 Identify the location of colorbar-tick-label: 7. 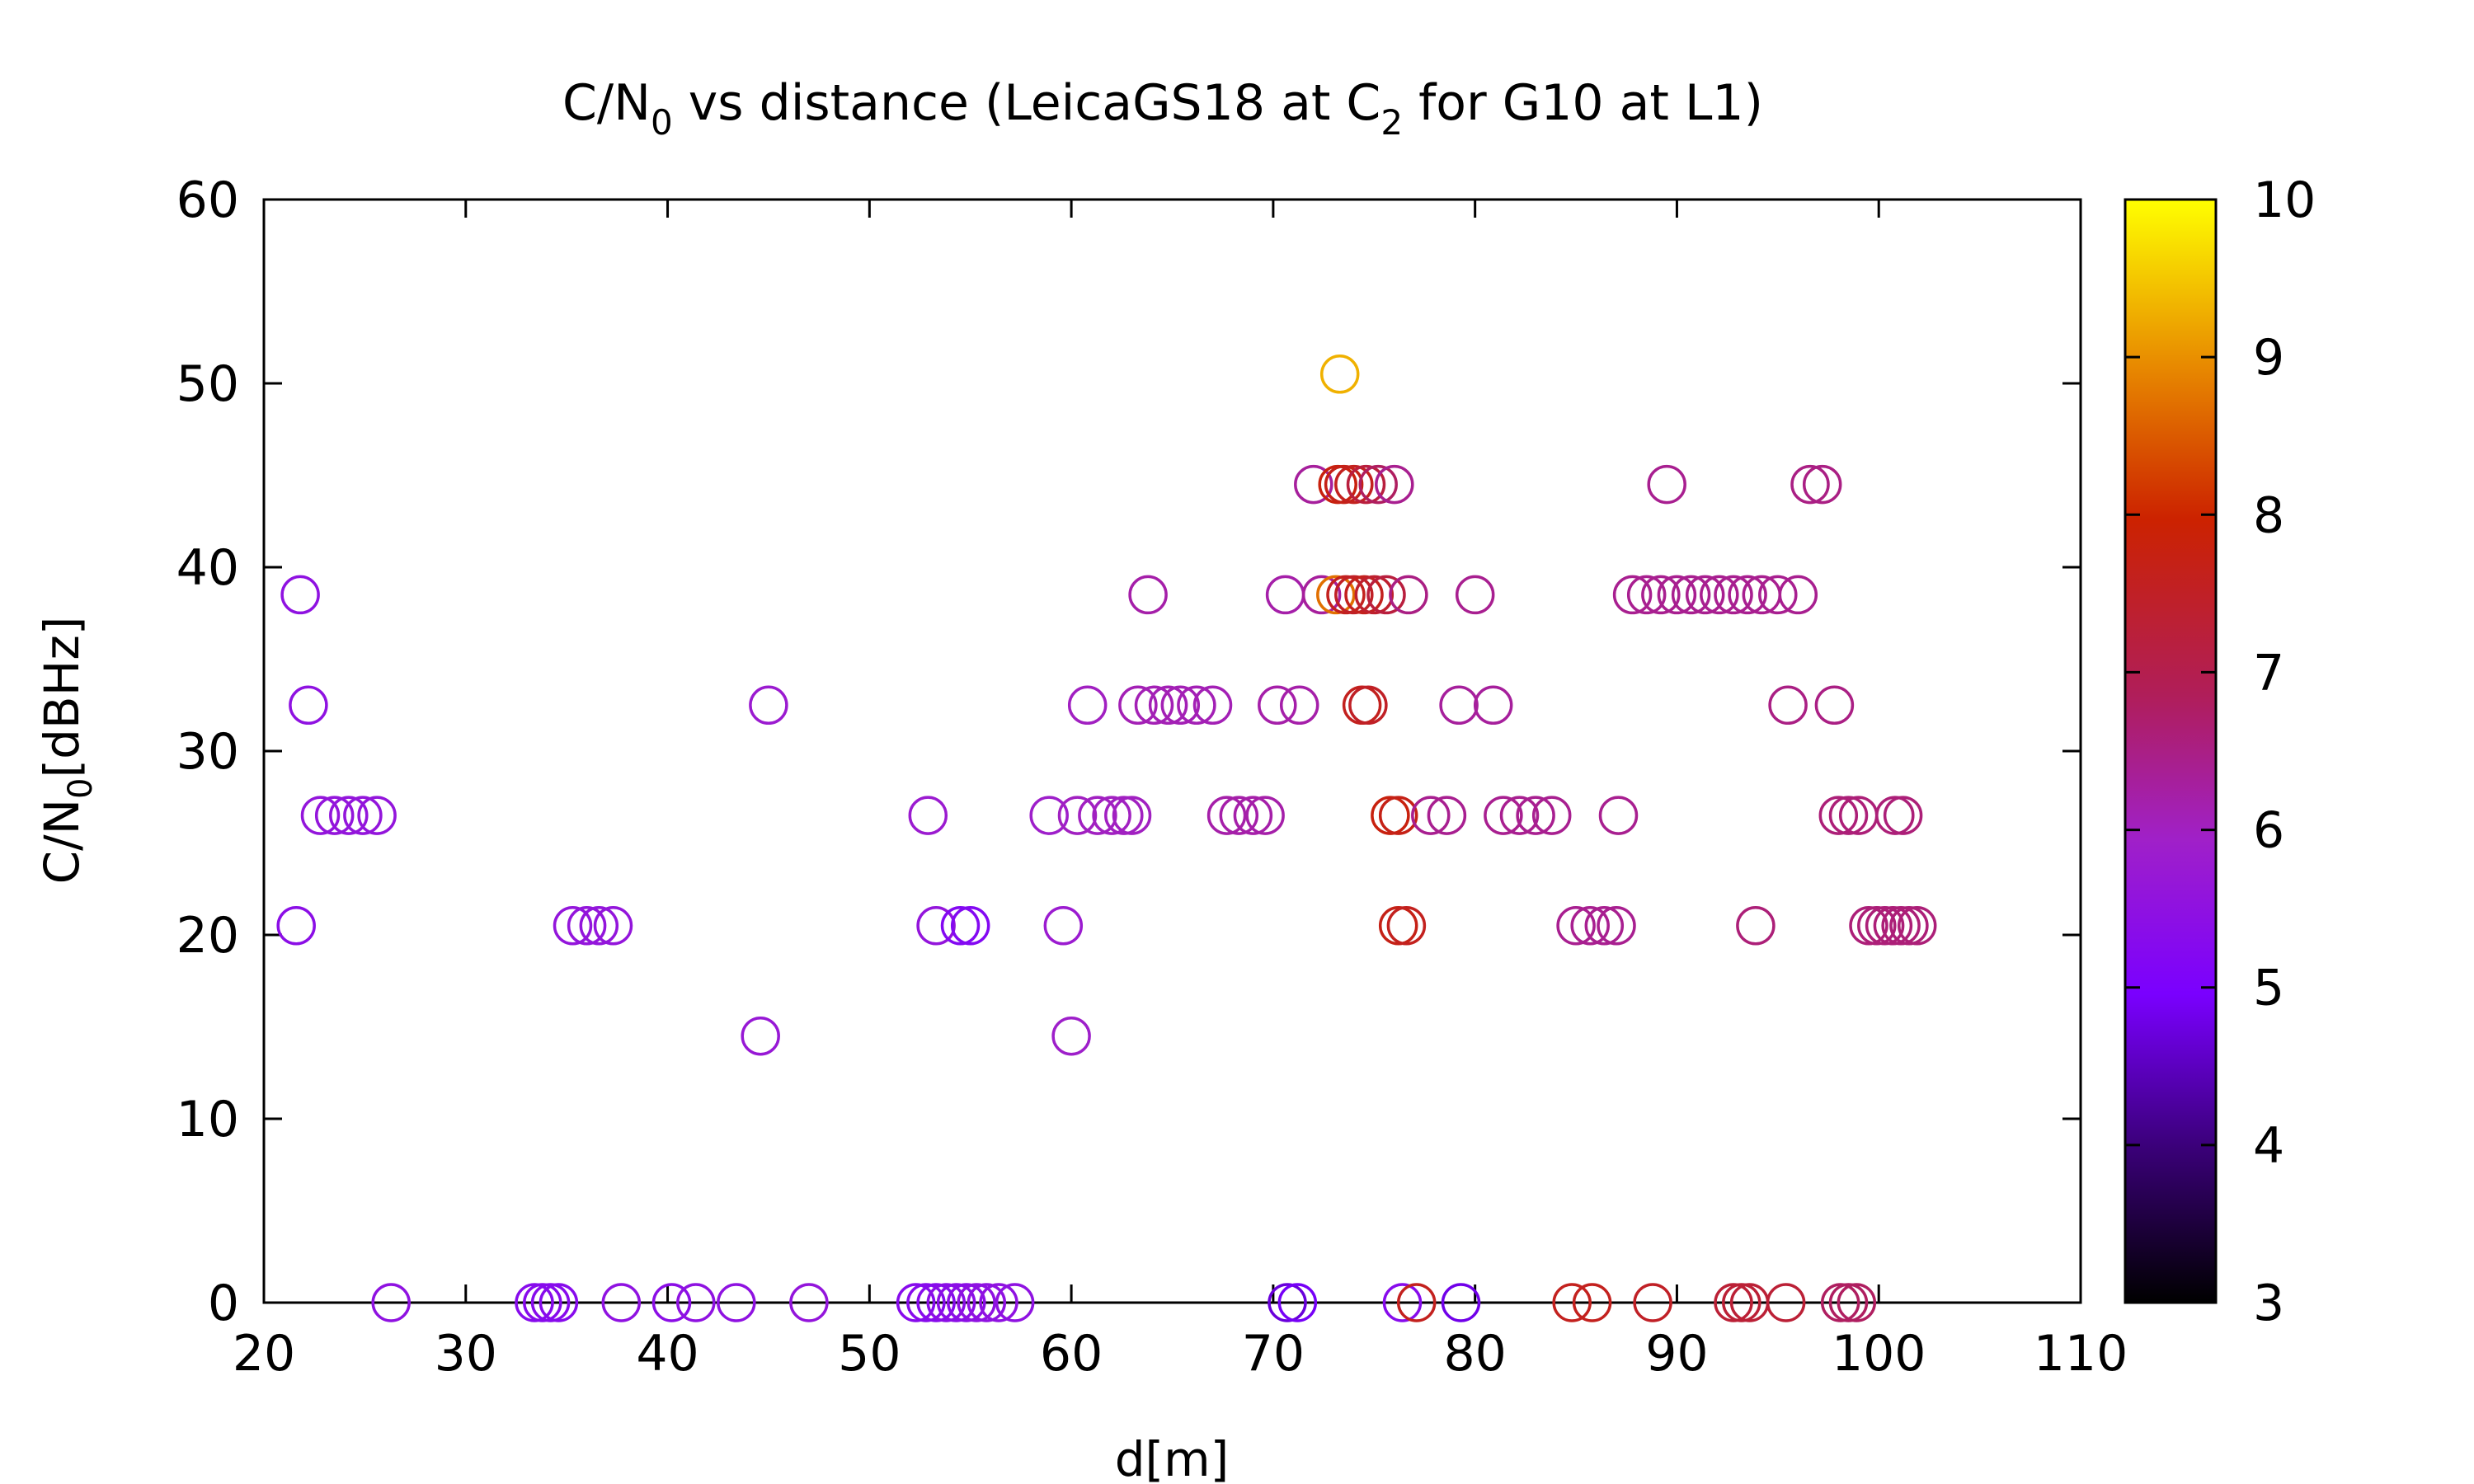
(2268, 673).